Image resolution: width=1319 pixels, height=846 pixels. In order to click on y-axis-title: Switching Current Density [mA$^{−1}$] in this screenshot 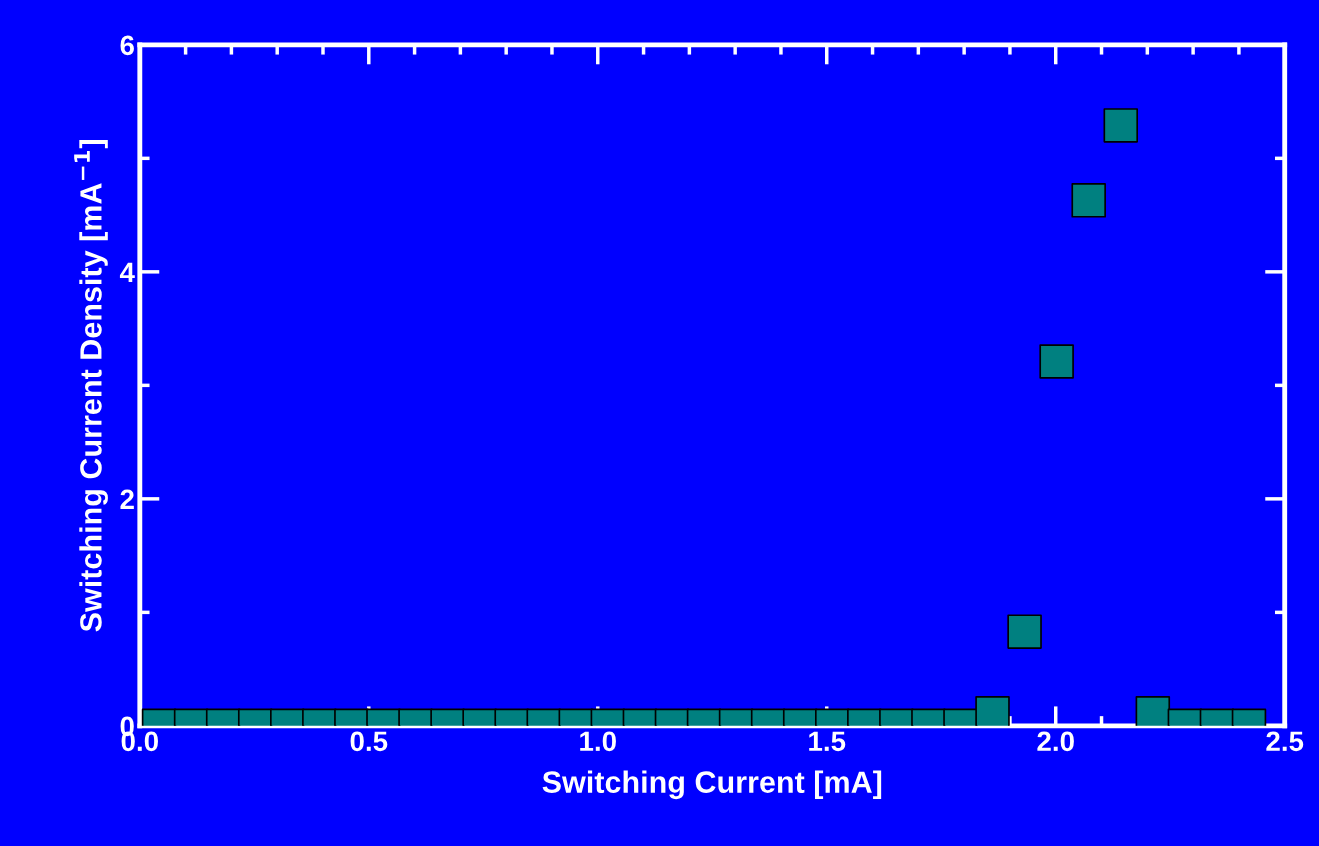, I will do `click(91, 386)`.